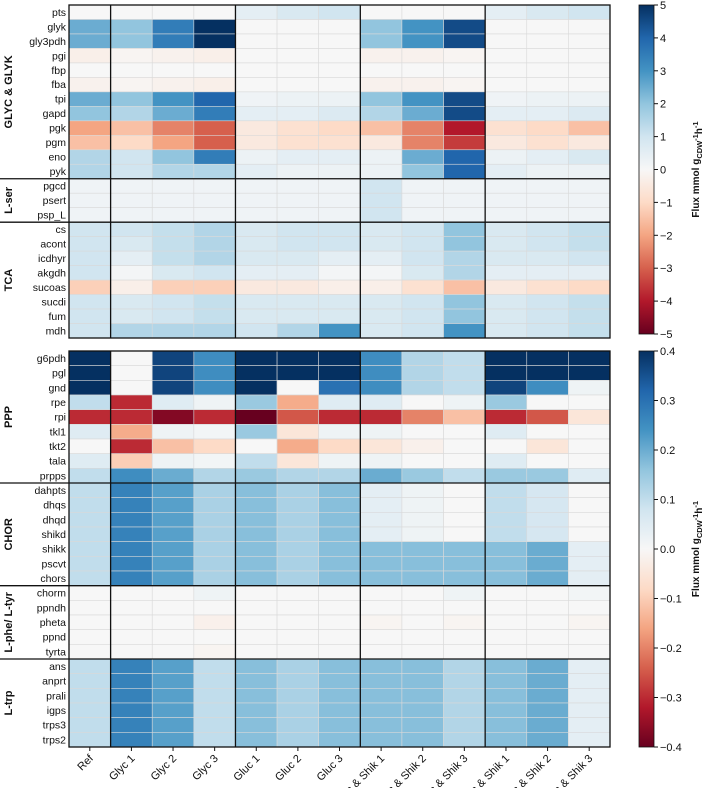 This screenshot has height=788, width=709. Describe the element at coordinates (9, 702) in the screenshot. I see `group-label: L-trp` at that location.